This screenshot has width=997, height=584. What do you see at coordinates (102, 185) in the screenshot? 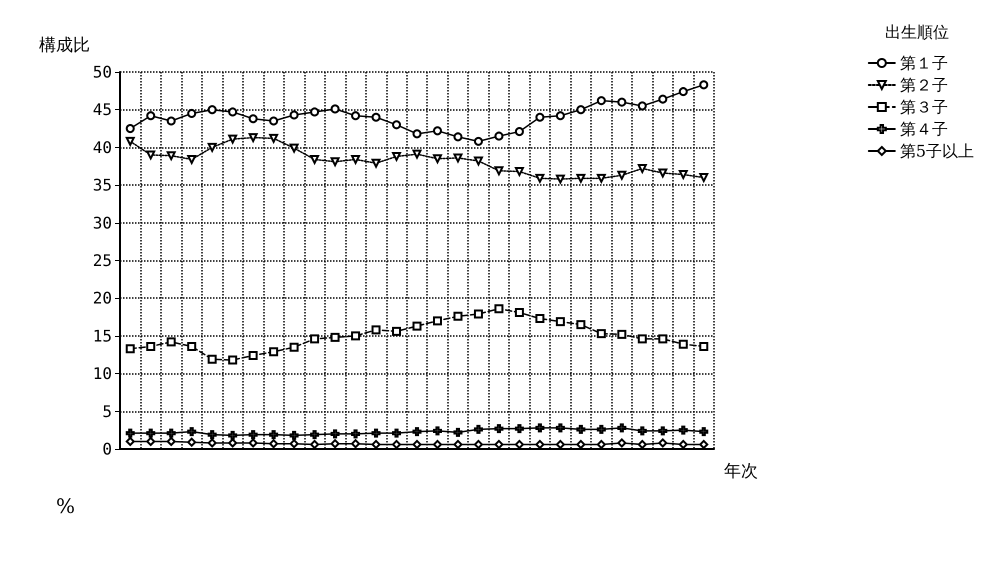
I see `y-tick-label: 35` at bounding box center [102, 185].